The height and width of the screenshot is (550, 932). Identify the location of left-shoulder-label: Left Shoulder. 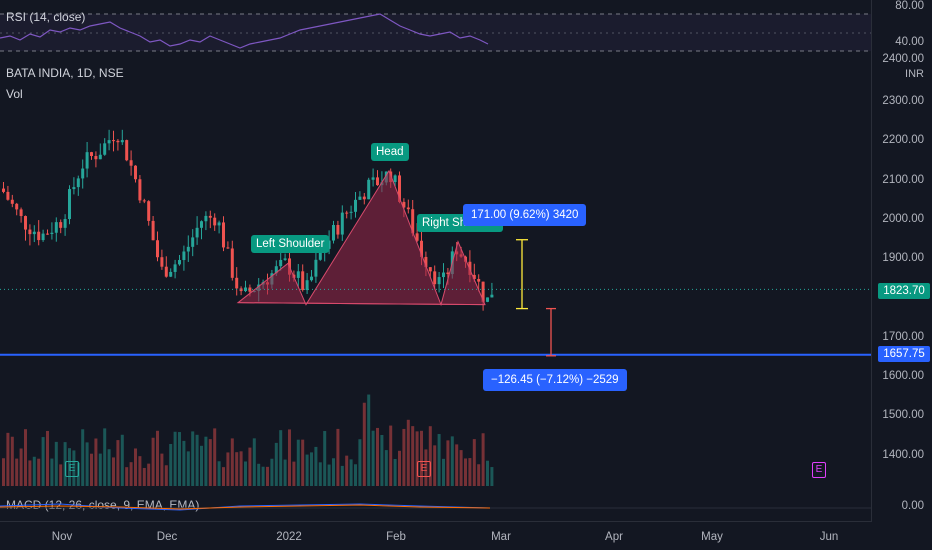
(290, 244).